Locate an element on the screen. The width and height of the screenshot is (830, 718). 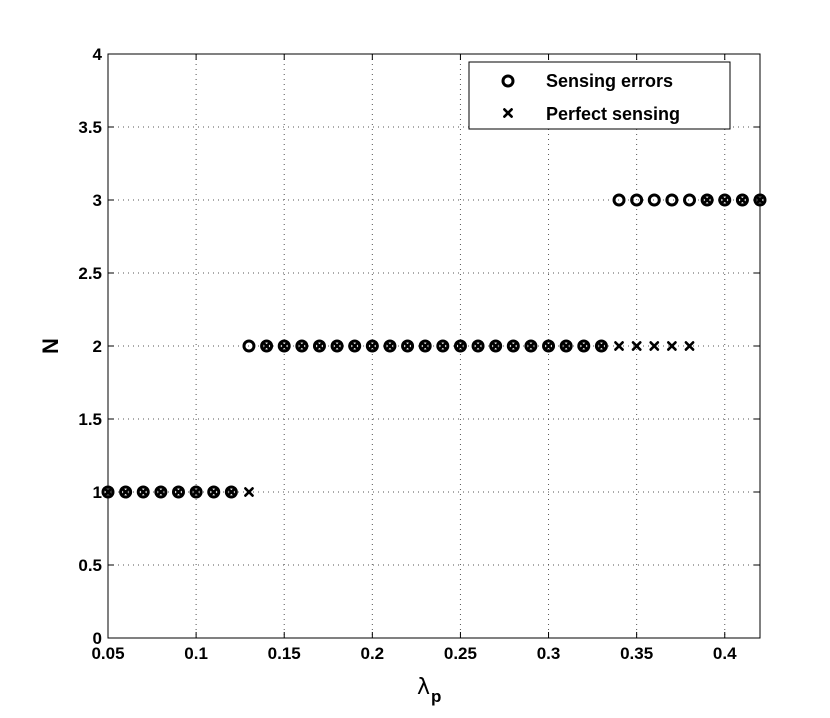
x-tick-label: 0.35 is located at coordinates (636, 653).